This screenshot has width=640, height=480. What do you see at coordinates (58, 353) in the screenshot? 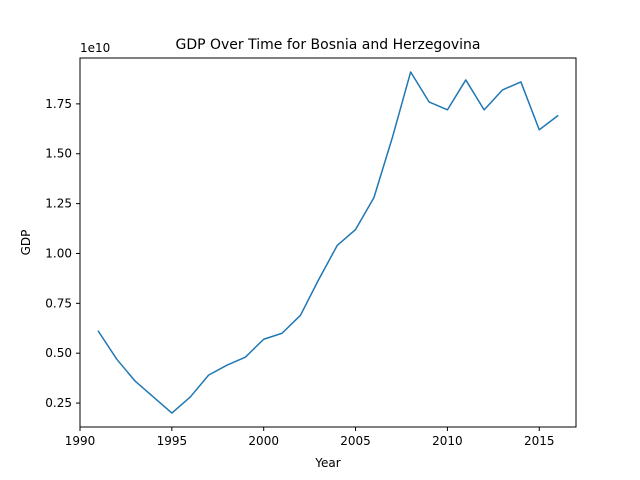
I see `y-tick-label: 0.50` at bounding box center [58, 353].